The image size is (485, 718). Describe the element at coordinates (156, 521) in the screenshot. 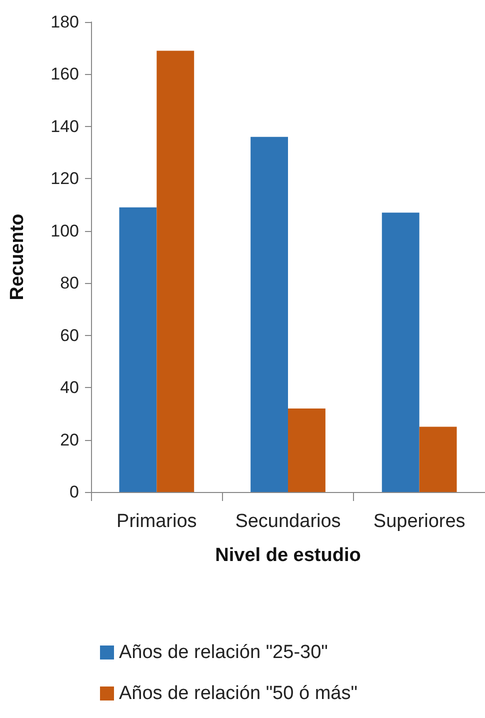

I see `x-tick-label: Primarios` at that location.